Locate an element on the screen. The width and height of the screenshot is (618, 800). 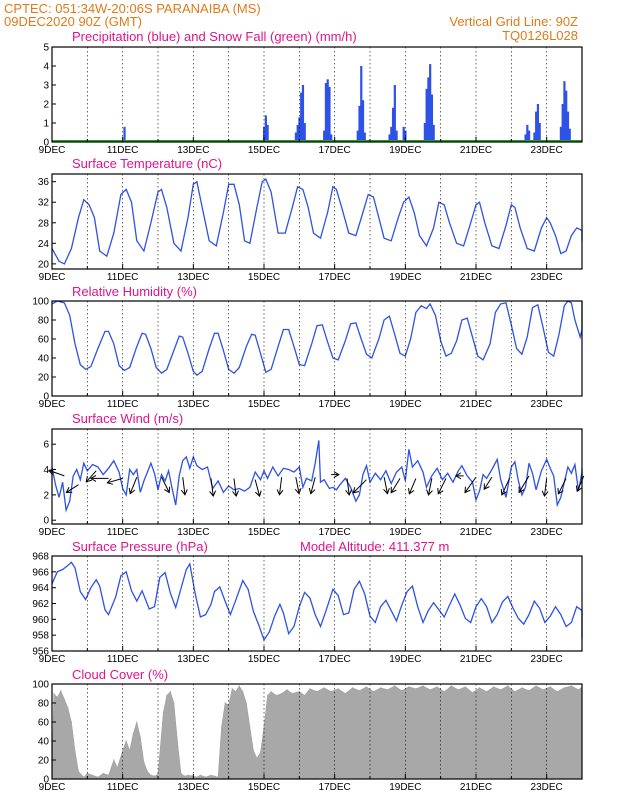
temp-xtick-label: 15DEC is located at coordinates (264, 277).